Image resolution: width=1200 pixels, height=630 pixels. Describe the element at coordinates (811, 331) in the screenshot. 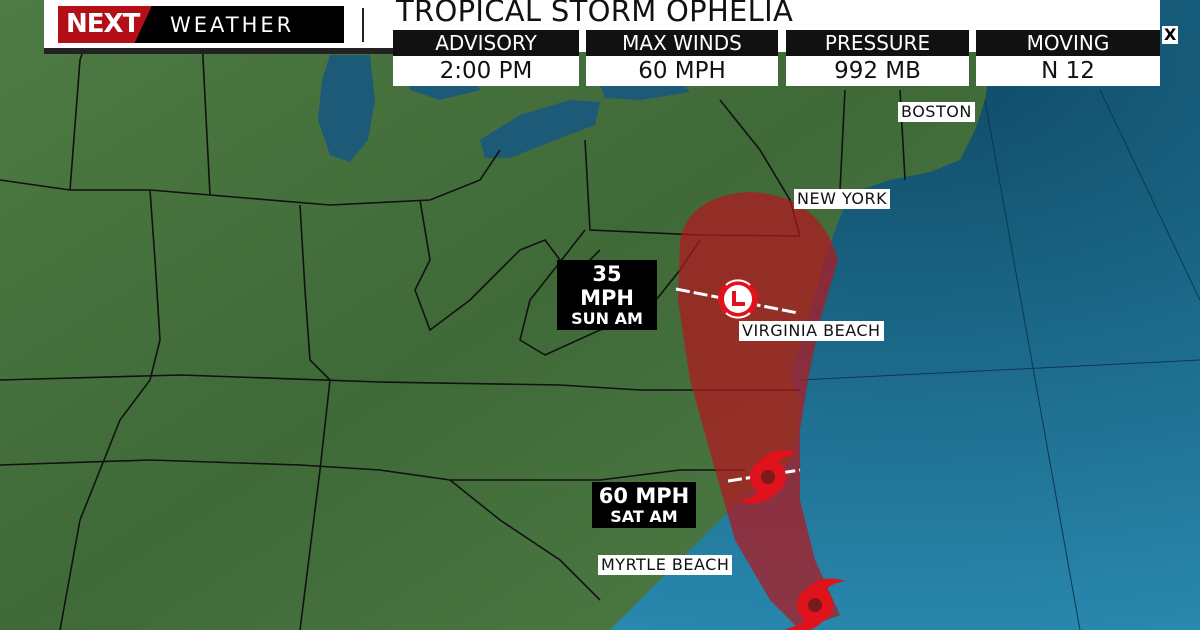

I see `city-label-virginia-beach: VIRGINIA BEACH` at that location.